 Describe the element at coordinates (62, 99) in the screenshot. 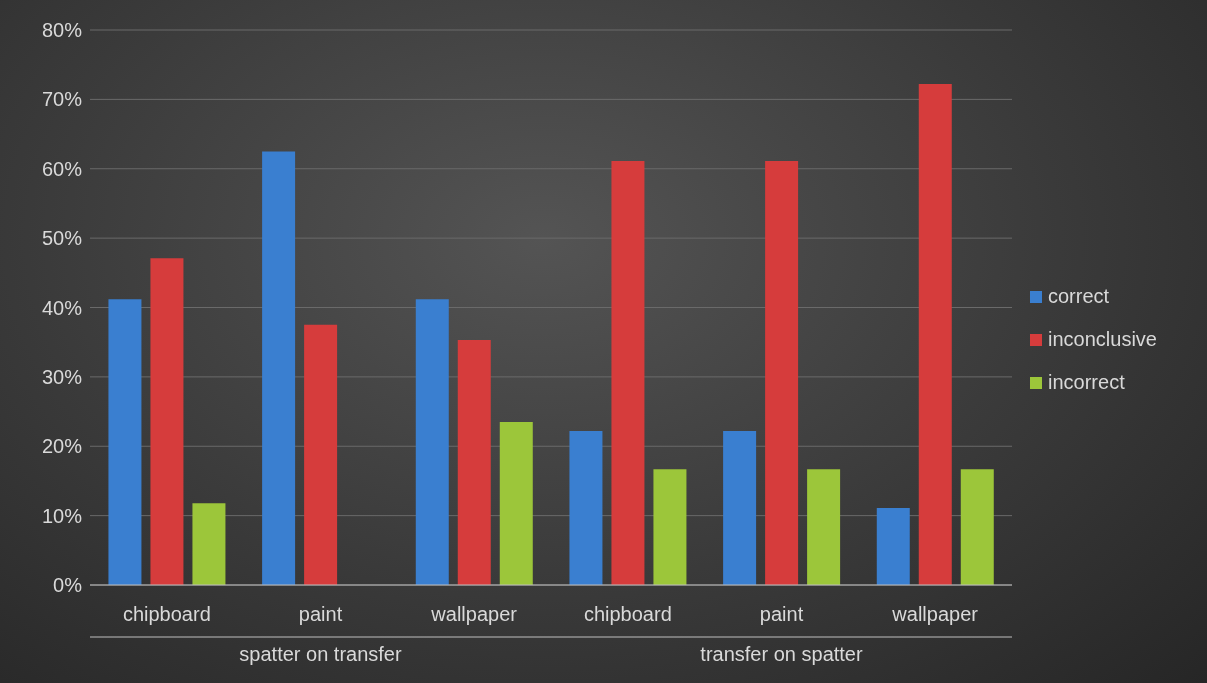

I see `y-tick-label: 70%` at that location.